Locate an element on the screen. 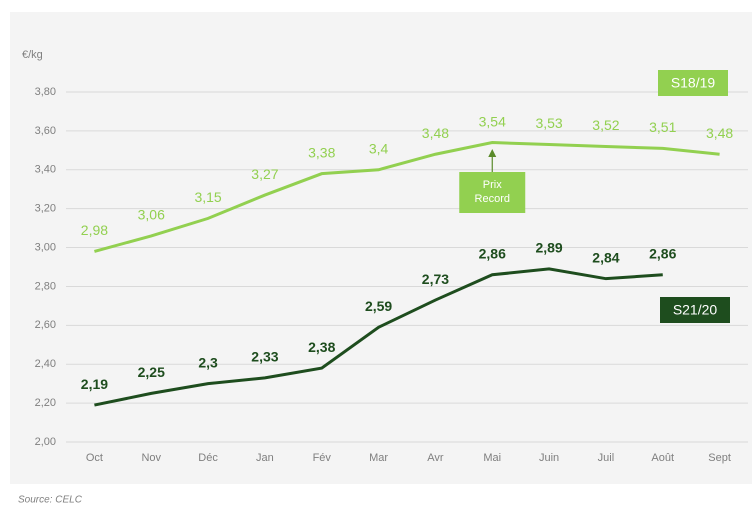  data-label: 2,73 is located at coordinates (435, 279).